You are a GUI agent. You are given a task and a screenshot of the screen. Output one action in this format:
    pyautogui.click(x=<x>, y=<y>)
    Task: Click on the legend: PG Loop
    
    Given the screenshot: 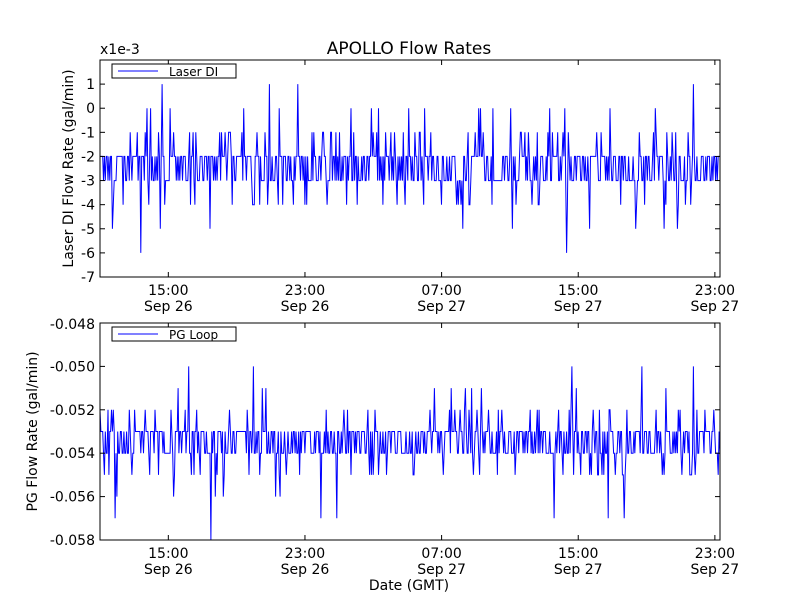 What is the action you would take?
    pyautogui.click(x=174, y=334)
    